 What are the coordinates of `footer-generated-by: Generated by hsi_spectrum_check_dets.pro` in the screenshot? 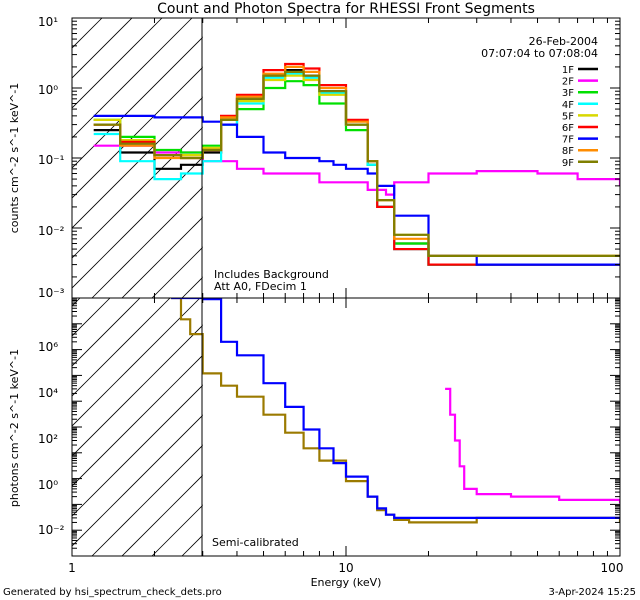 It's located at (112, 592).